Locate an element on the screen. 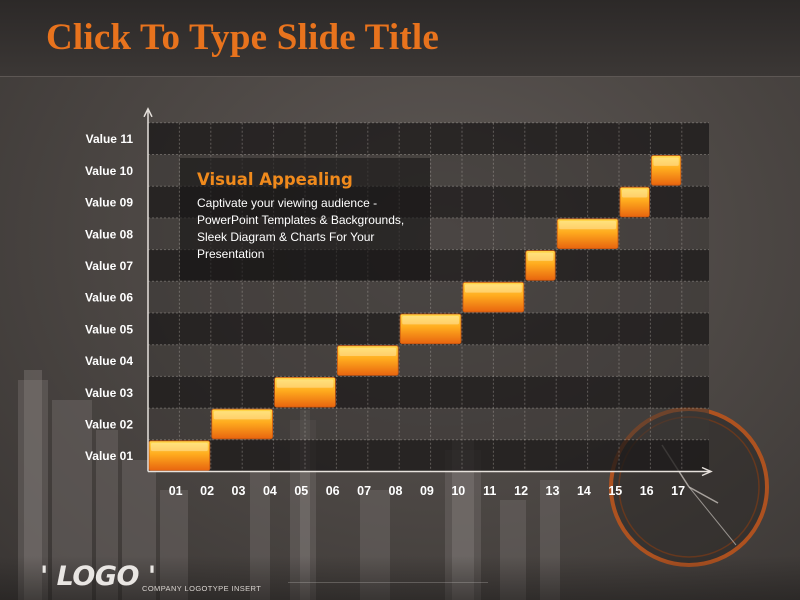 The width and height of the screenshot is (800, 600). y-tick-label: Value 01 is located at coordinates (109, 456).